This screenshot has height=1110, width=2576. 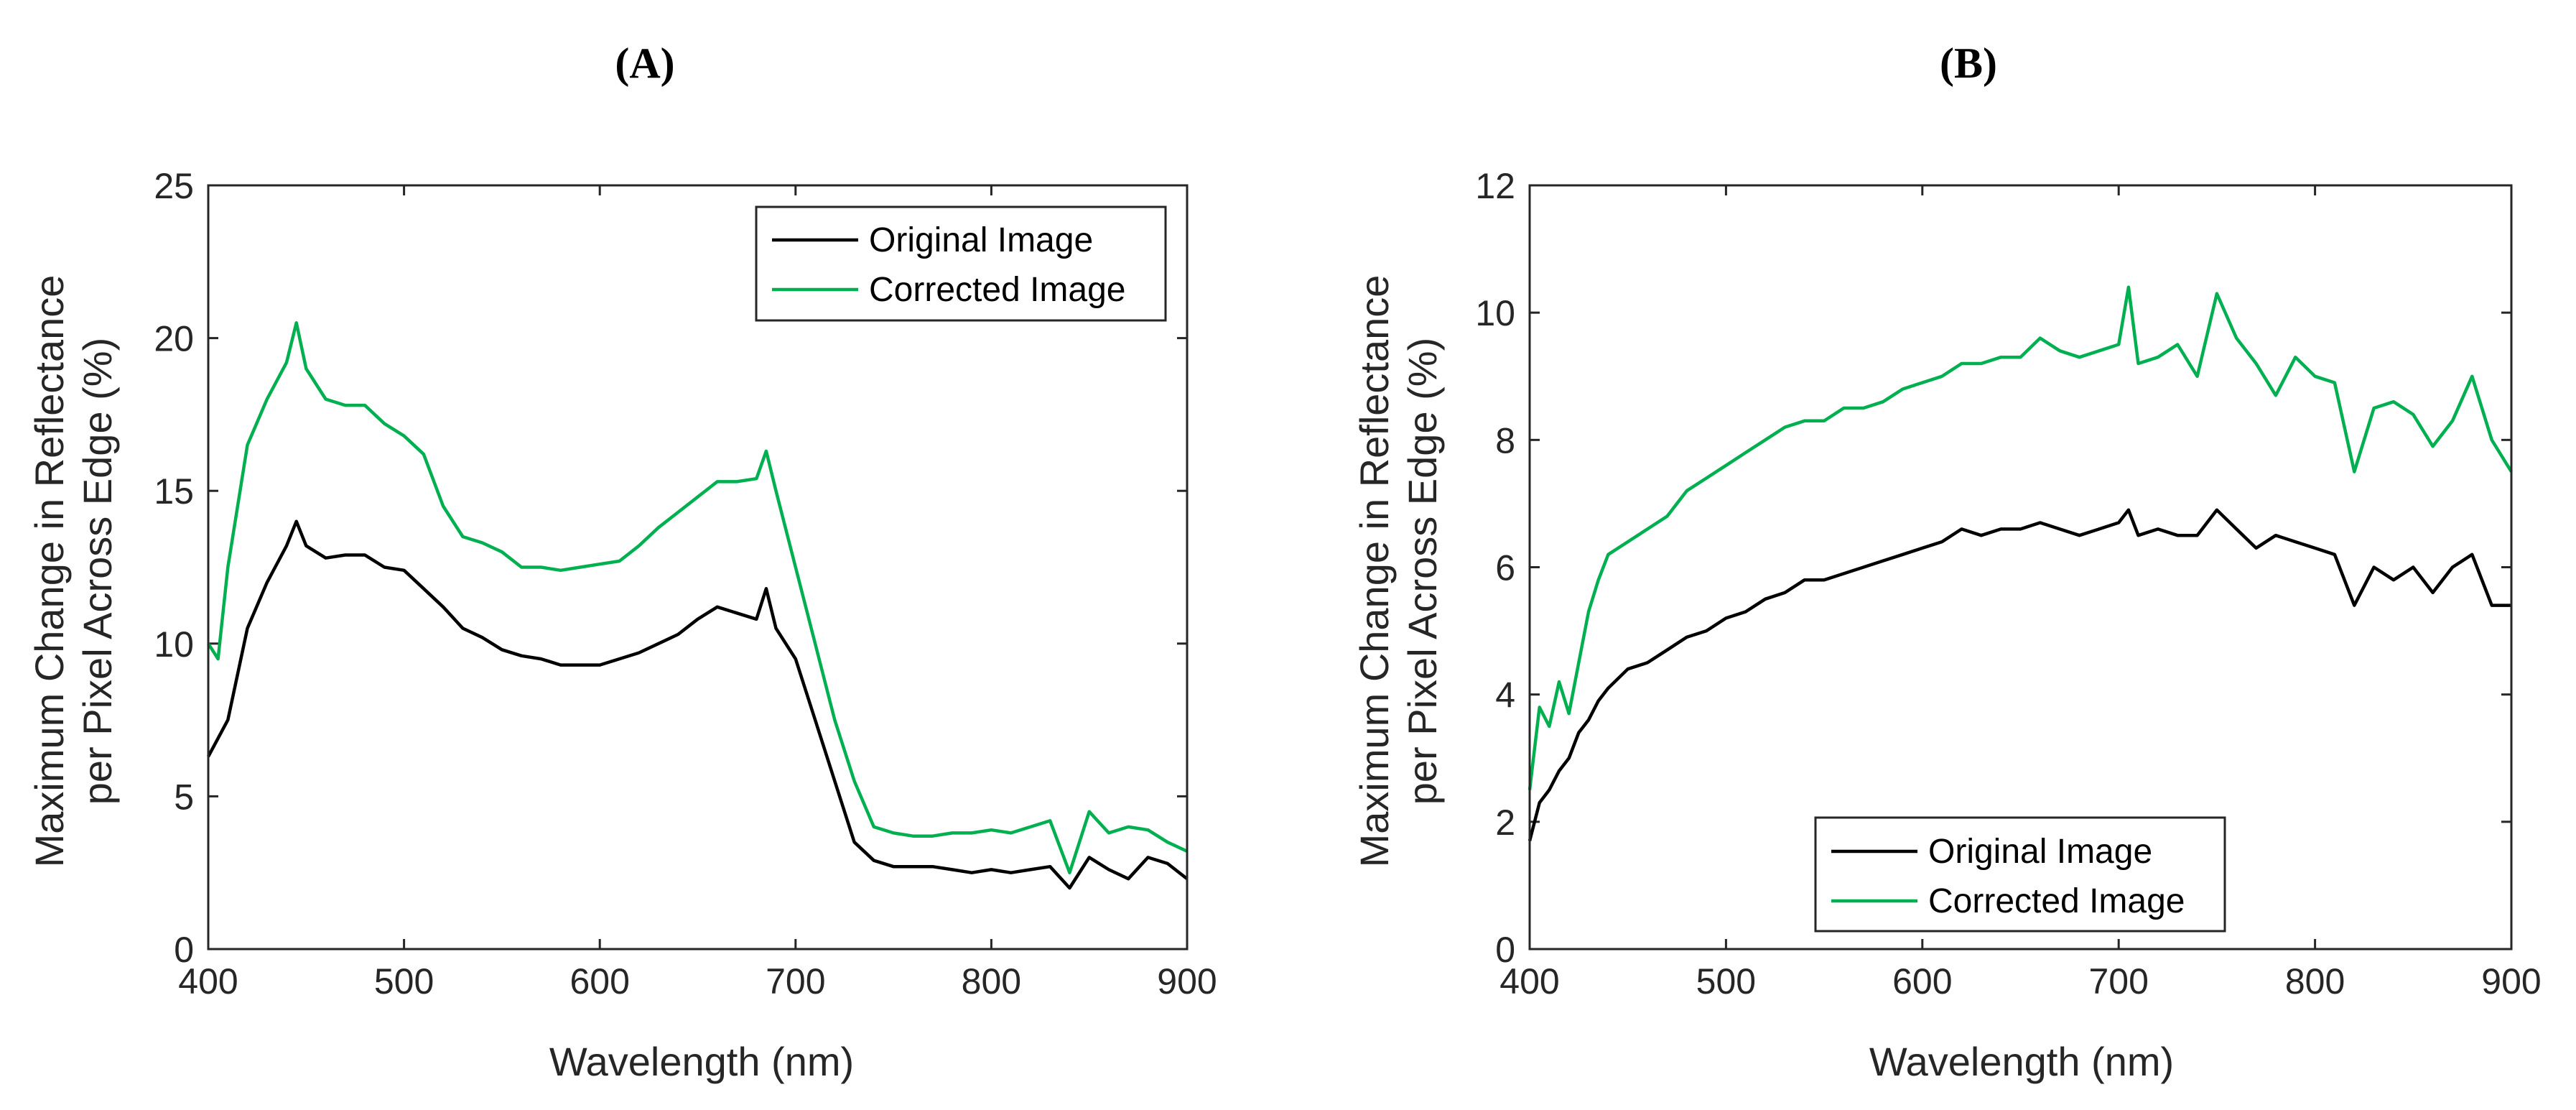 I want to click on panel-a-legend-box, so click(x=961, y=263).